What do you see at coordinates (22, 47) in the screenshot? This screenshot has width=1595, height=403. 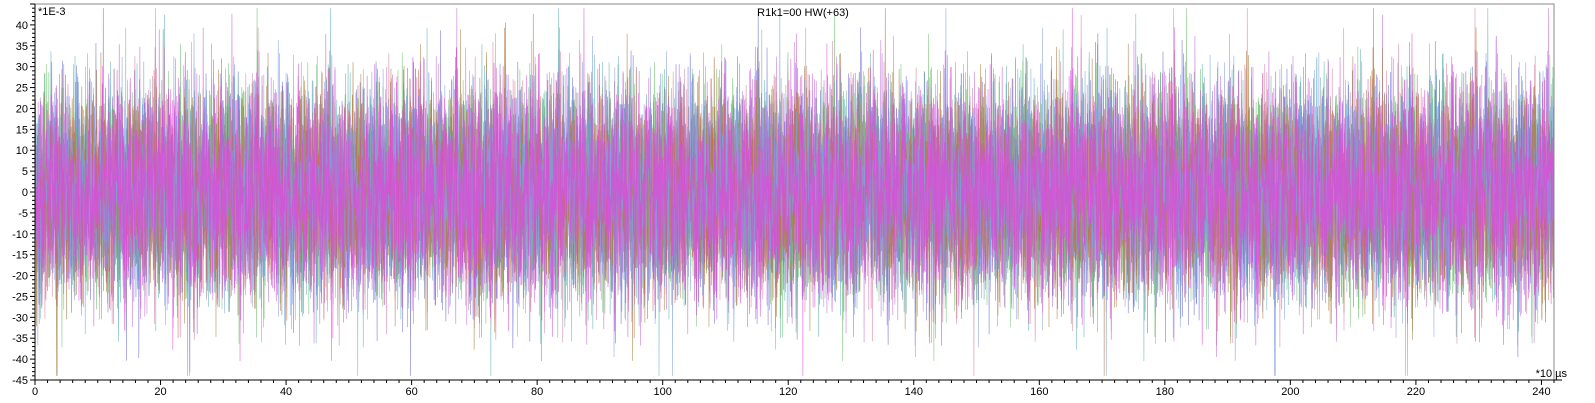 I see `y-tick-label: 35` at bounding box center [22, 47].